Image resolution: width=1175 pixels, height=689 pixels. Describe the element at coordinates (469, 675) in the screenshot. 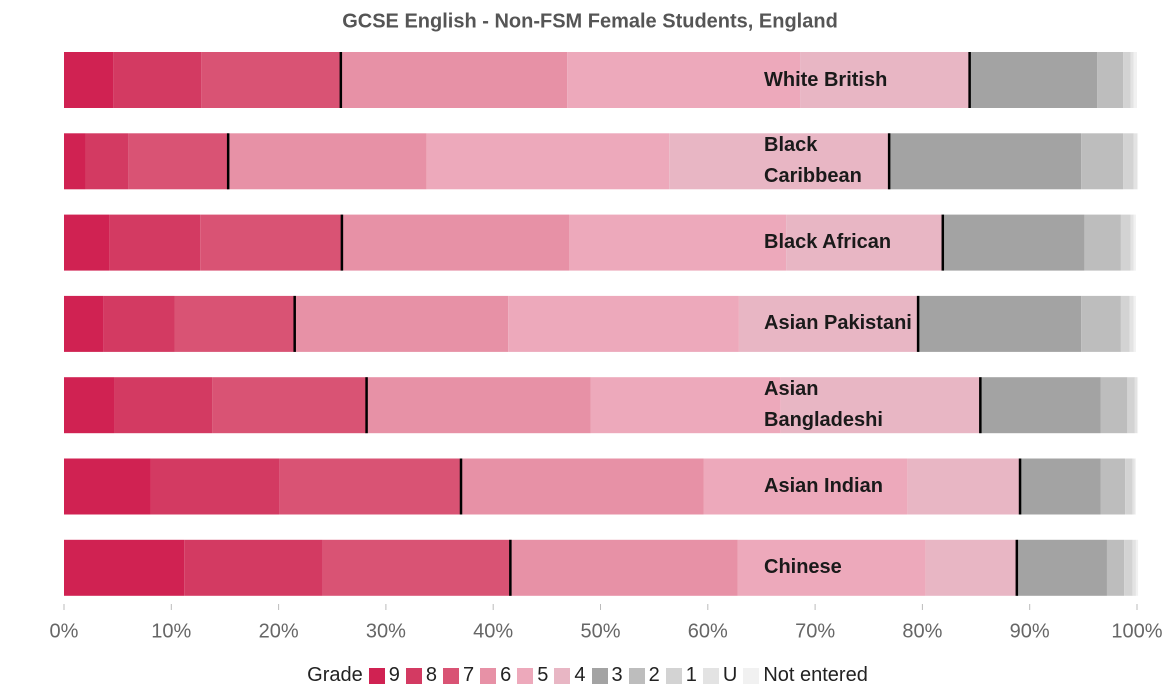

I see `legend-label: 7` at that location.